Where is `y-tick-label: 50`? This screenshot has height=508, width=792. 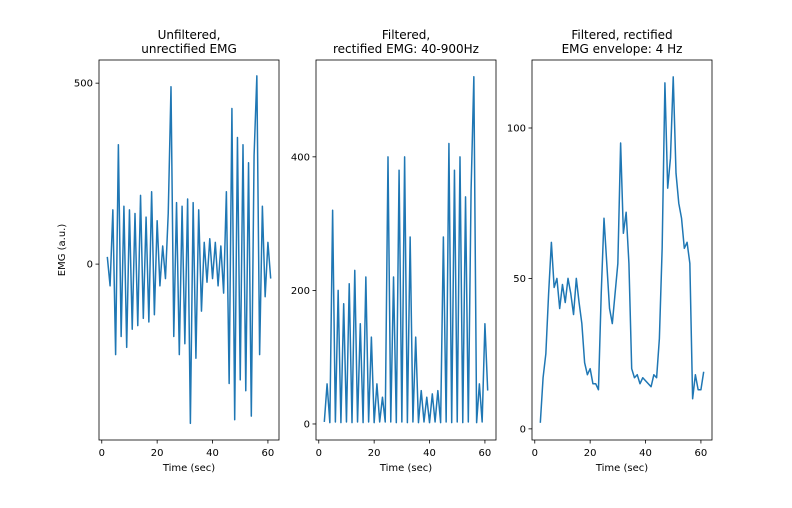 y-tick-label: 50 is located at coordinates (519, 279).